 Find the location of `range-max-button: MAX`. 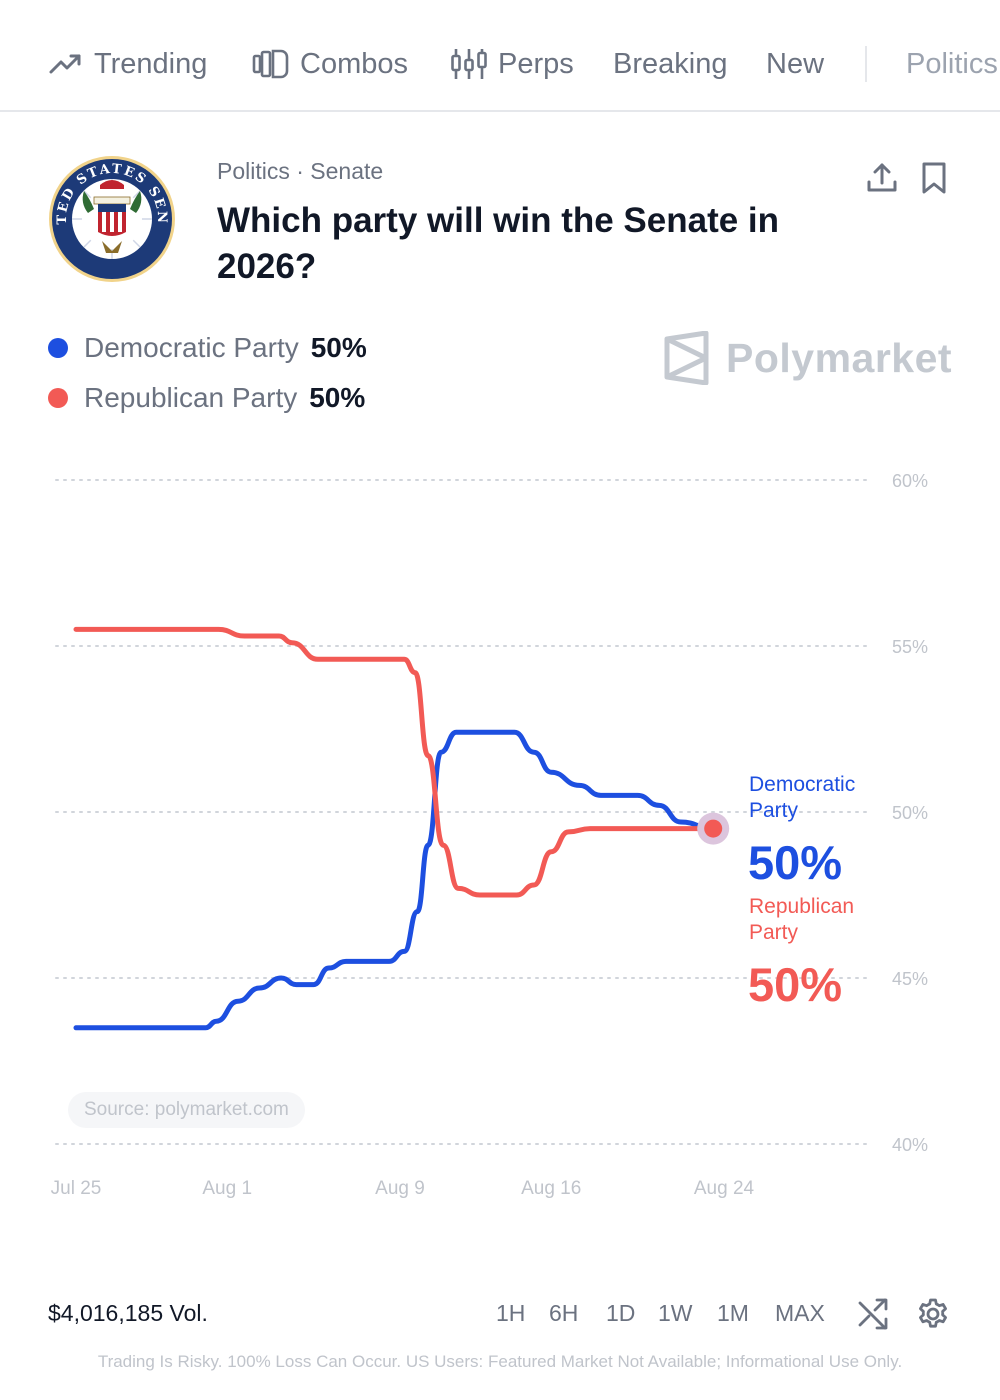

range-max-button: MAX is located at coordinates (800, 1313).